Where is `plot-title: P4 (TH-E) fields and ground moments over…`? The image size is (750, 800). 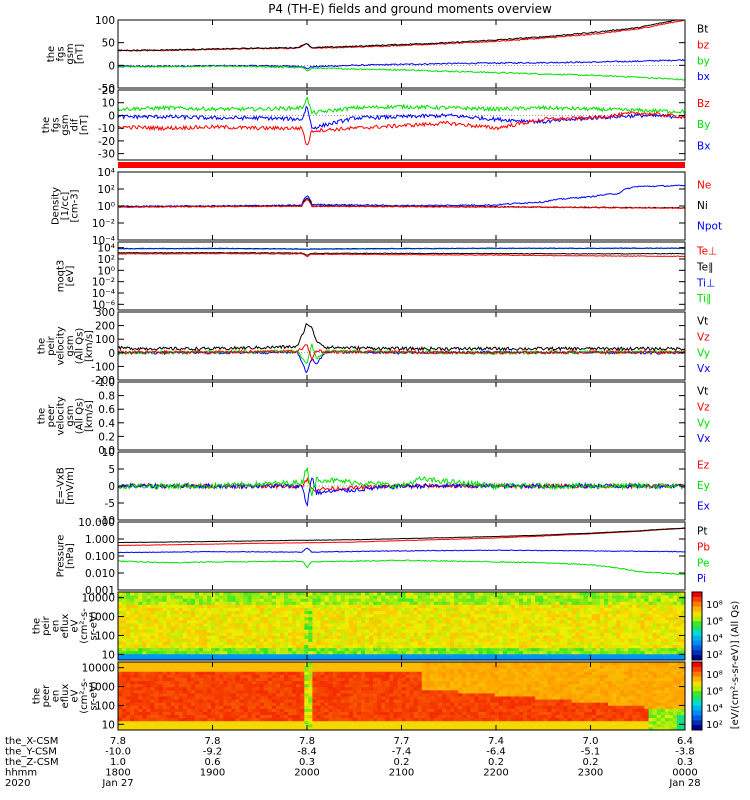 plot-title: P4 (TH-E) fields and ground moments over… is located at coordinates (410, 9).